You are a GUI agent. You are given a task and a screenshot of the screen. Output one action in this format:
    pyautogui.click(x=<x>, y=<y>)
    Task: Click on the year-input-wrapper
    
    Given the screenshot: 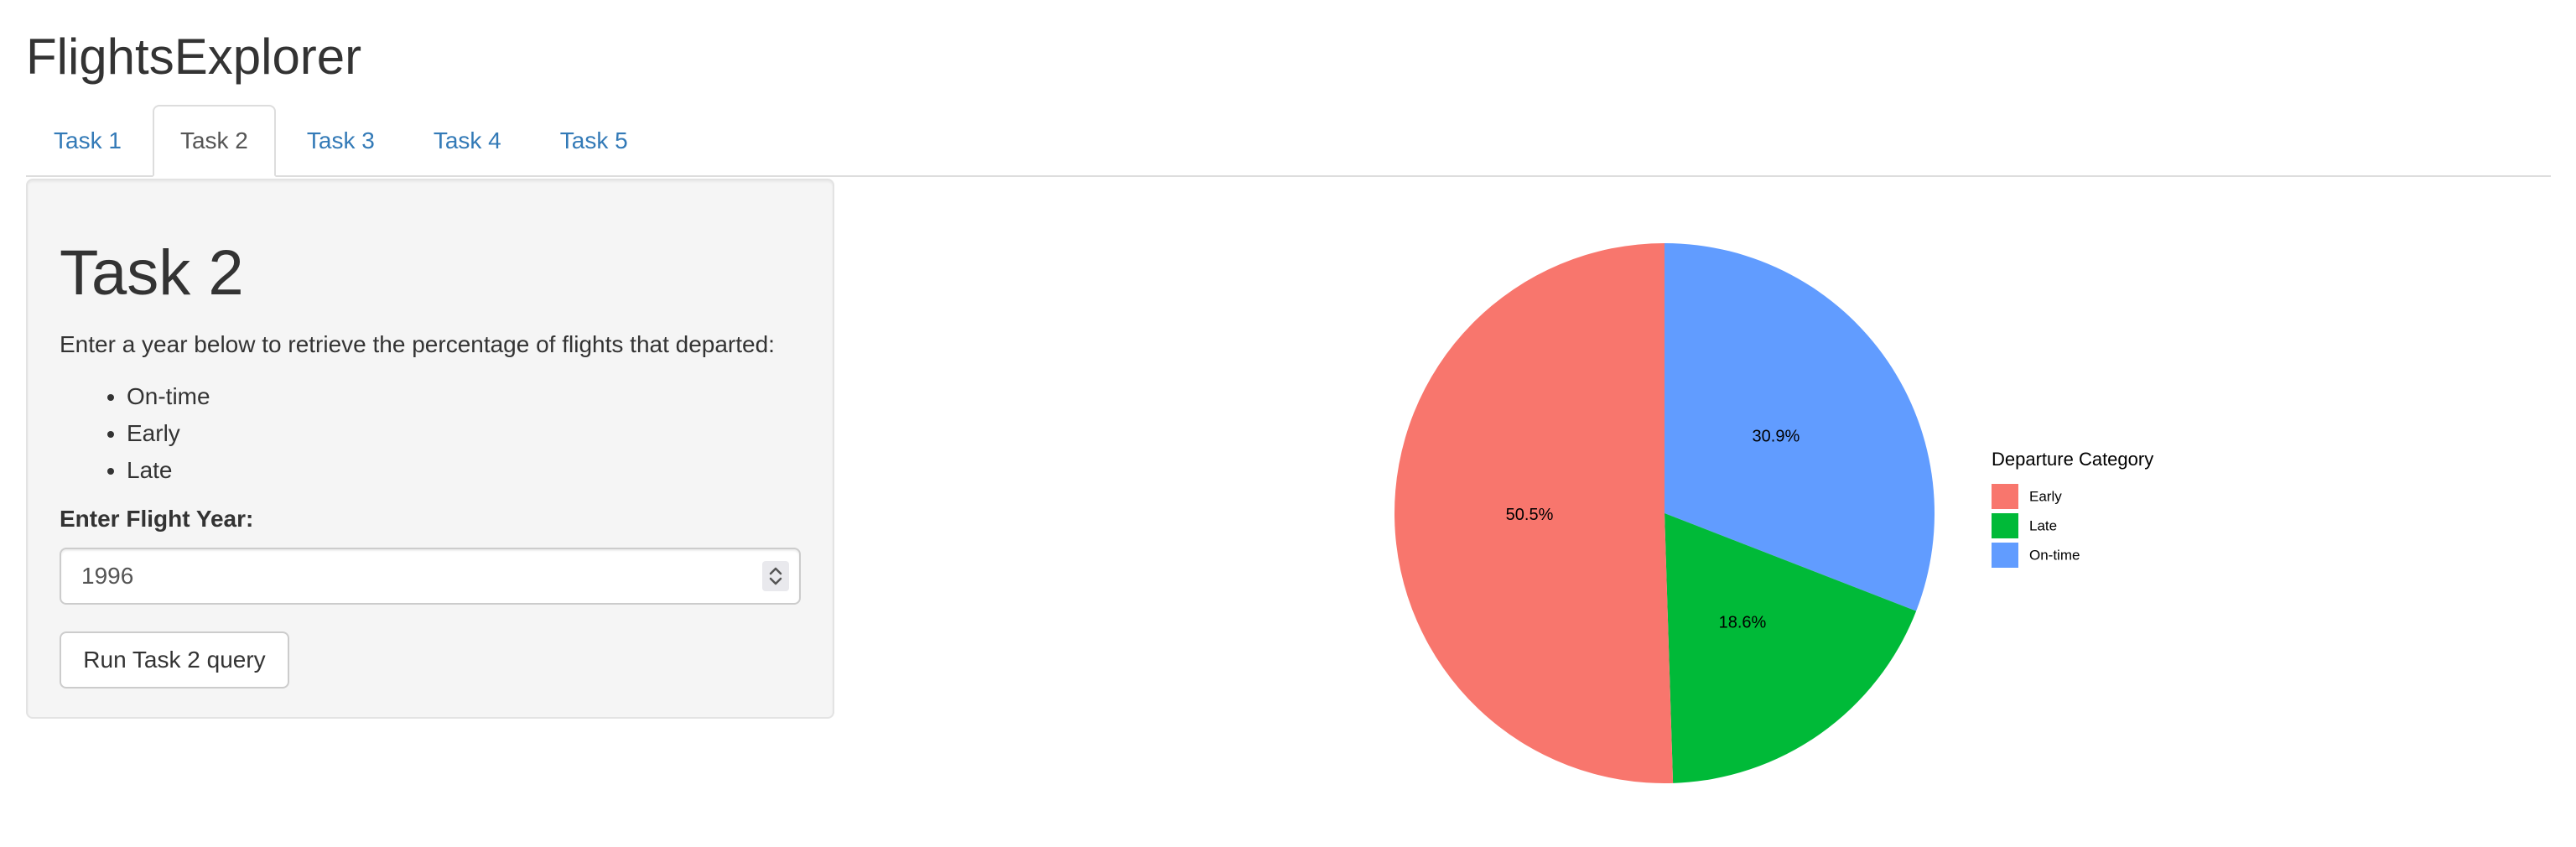 What is the action you would take?
    pyautogui.click(x=430, y=576)
    